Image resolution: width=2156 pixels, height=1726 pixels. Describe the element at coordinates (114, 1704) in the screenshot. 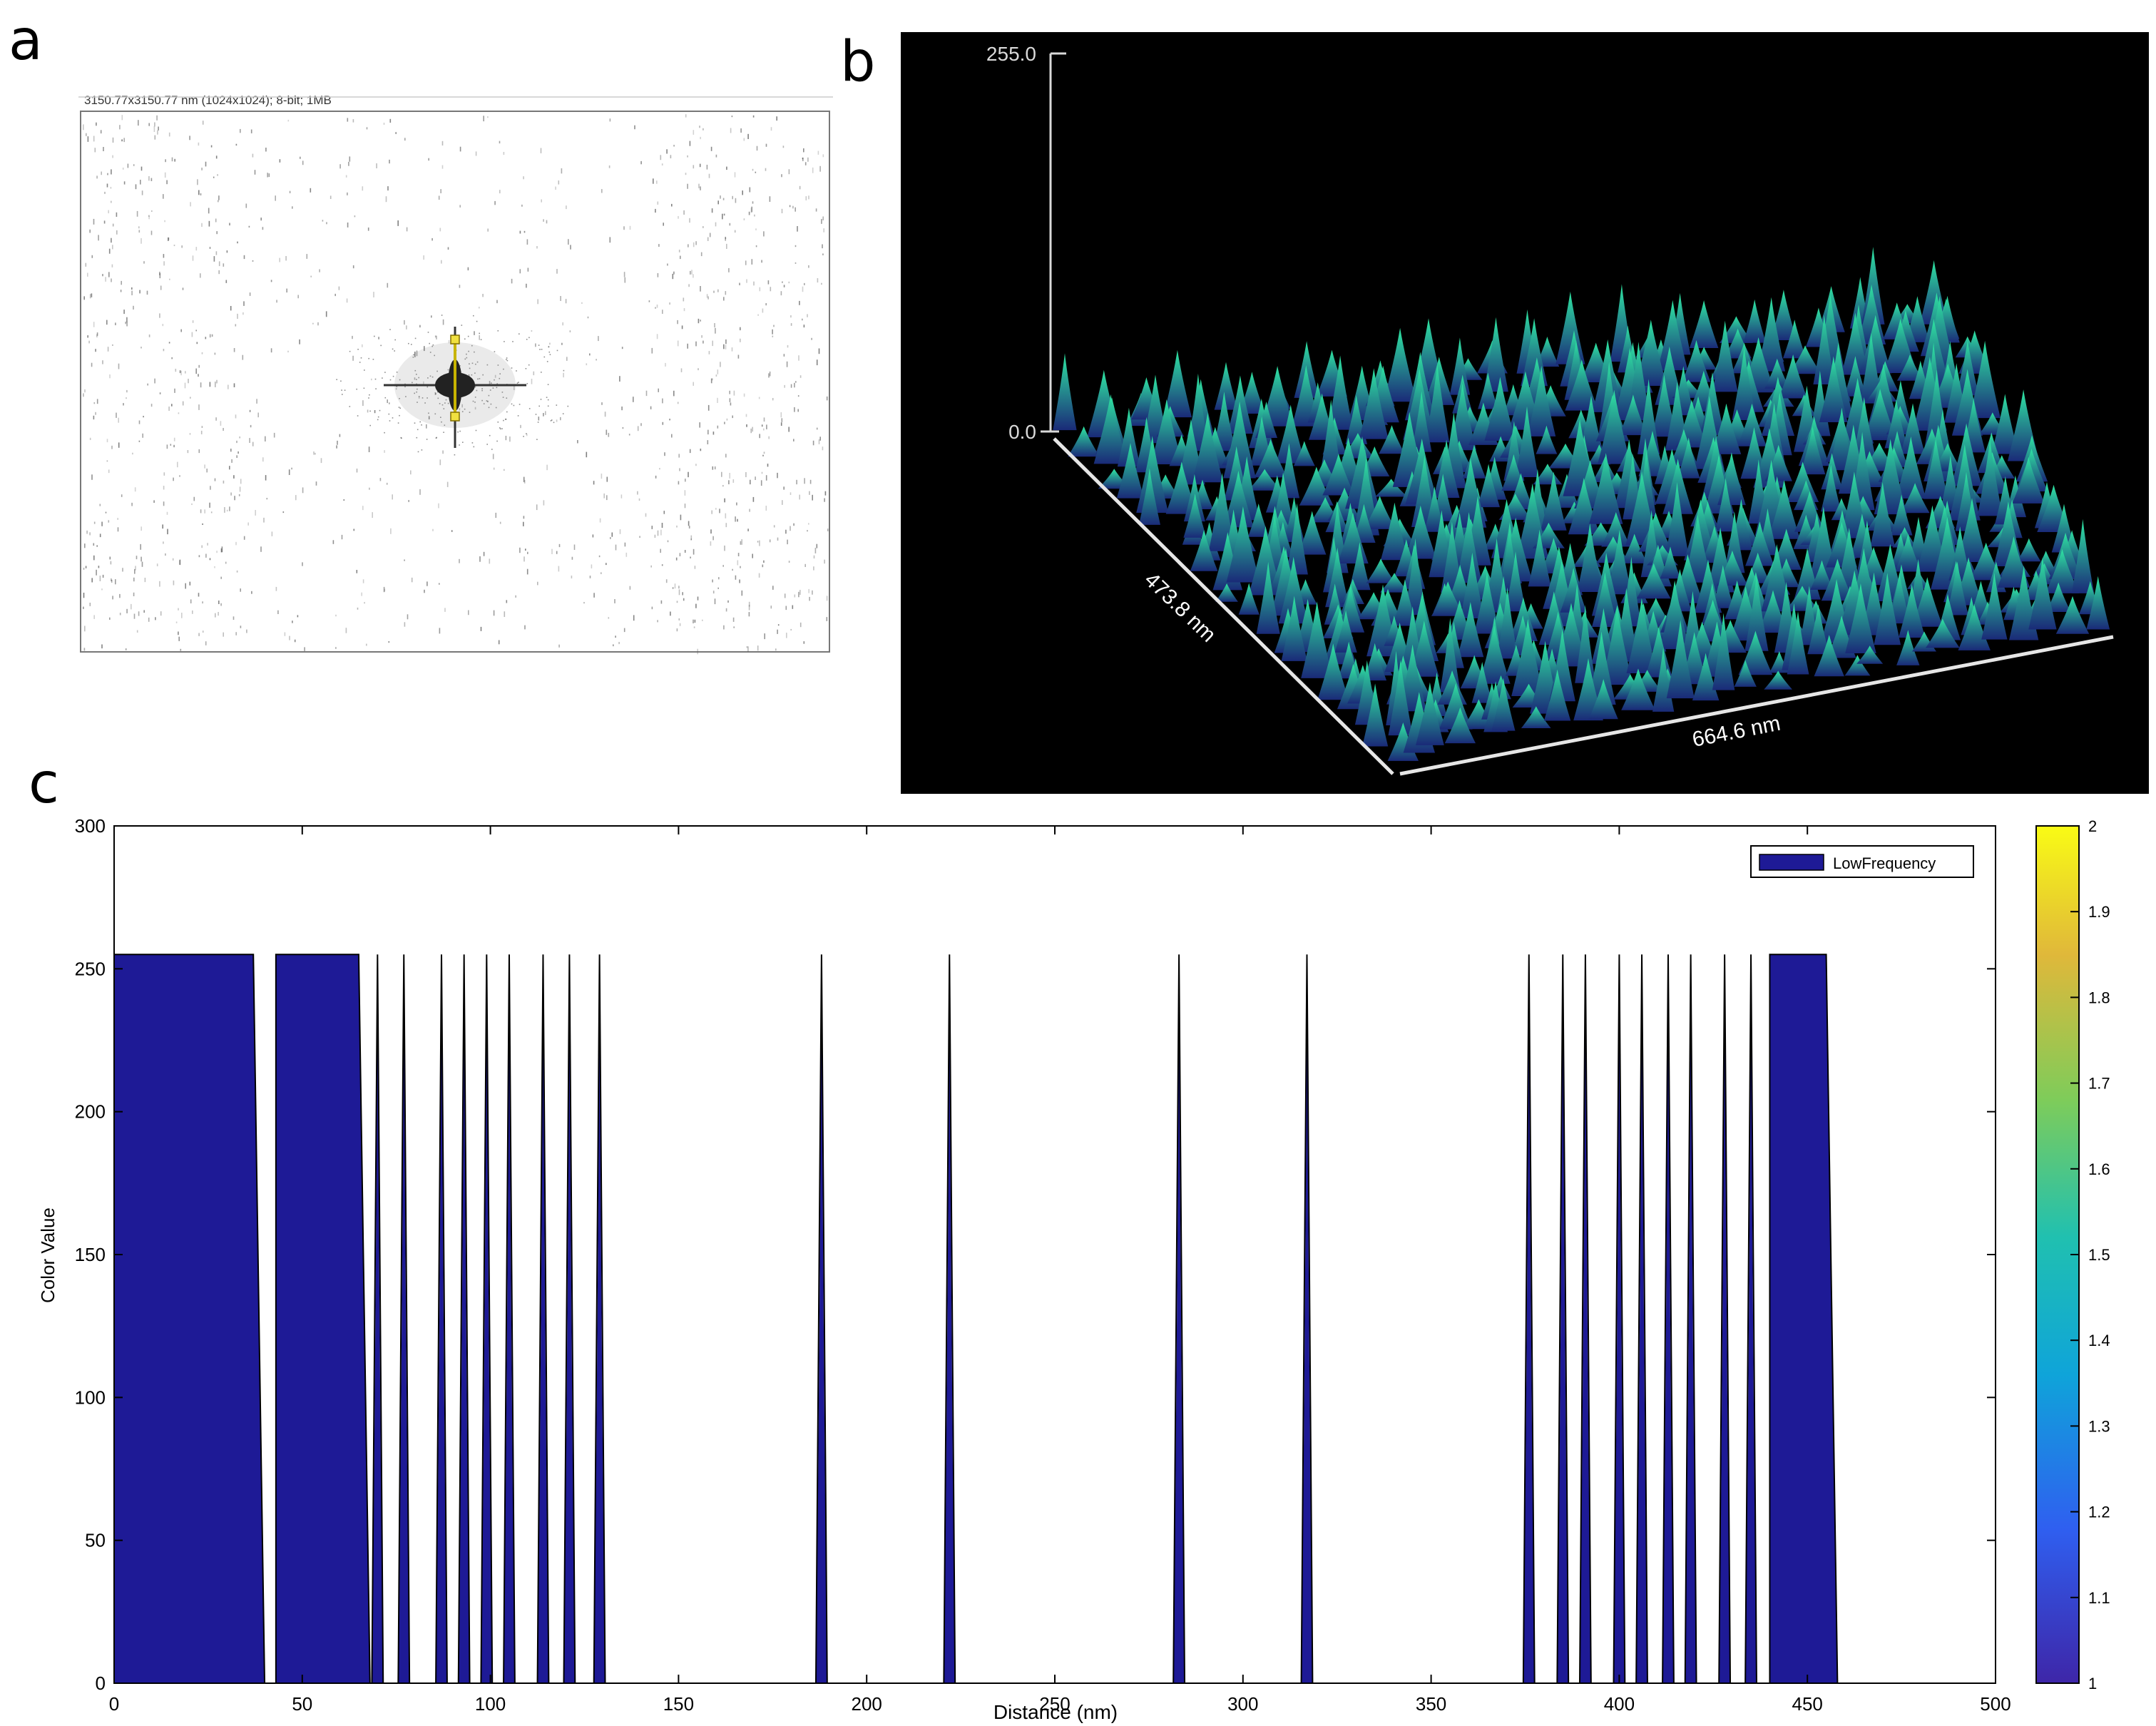

I see `x-tick-label: 0` at that location.